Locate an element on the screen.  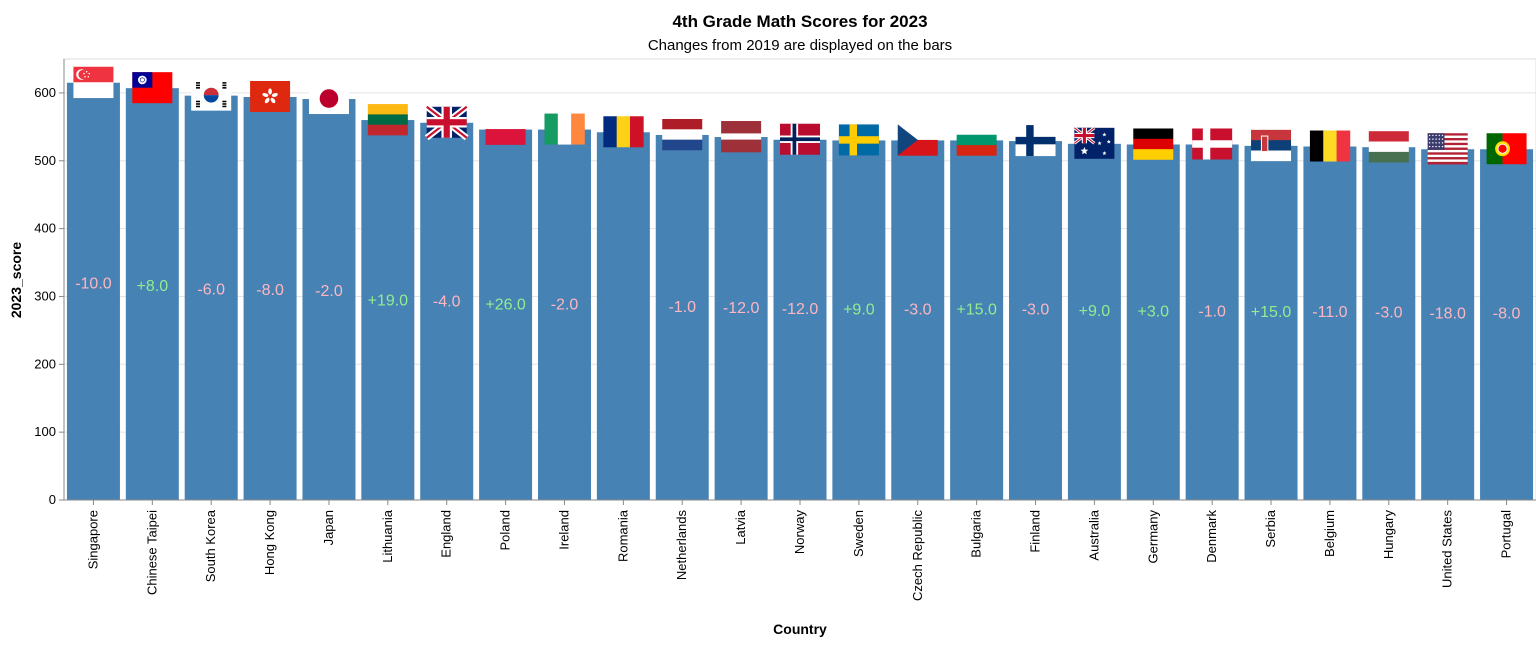
change-label: -10.0 is located at coordinates (93, 283).